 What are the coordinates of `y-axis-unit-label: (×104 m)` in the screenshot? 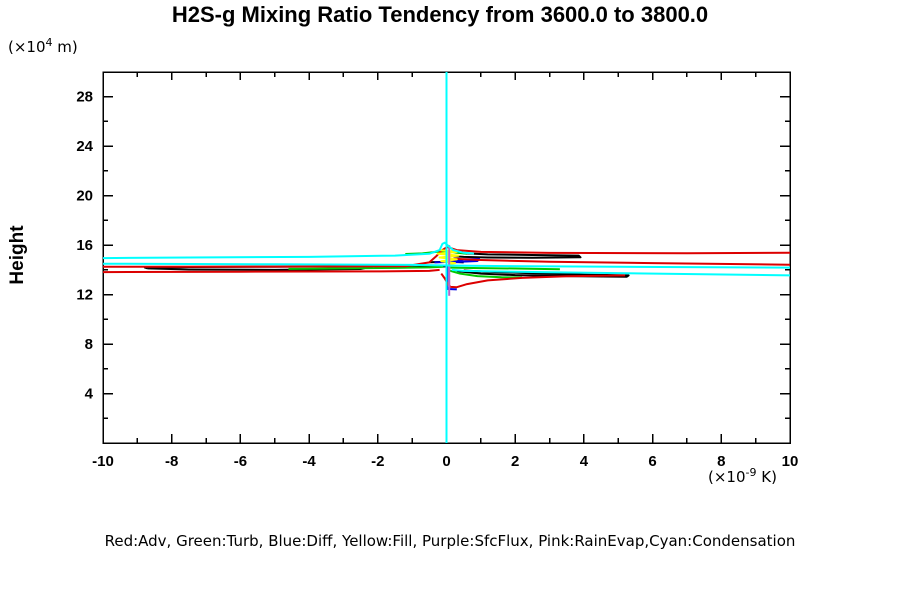 It's located at (43, 46).